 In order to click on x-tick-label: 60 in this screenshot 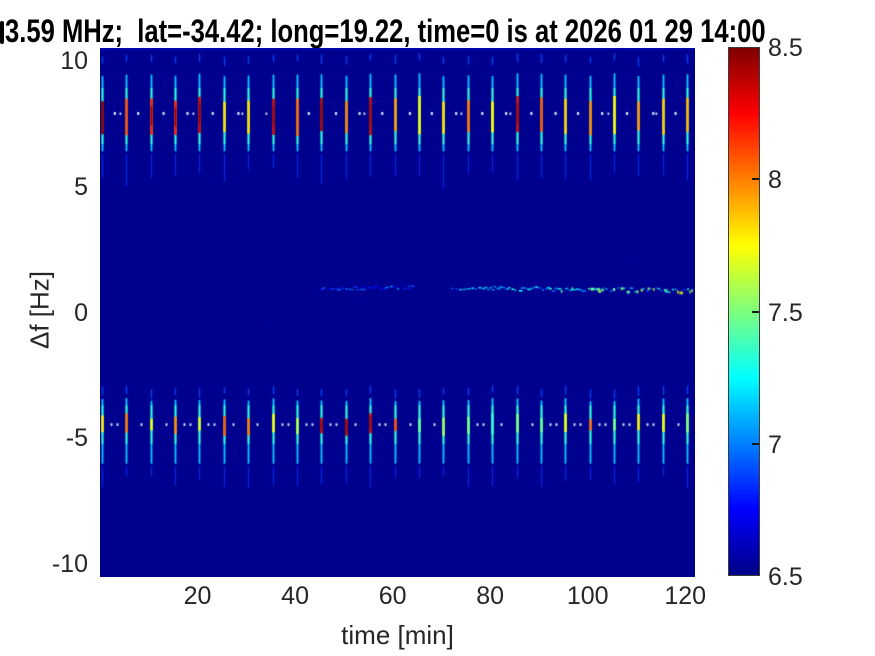, I will do `click(392, 596)`.